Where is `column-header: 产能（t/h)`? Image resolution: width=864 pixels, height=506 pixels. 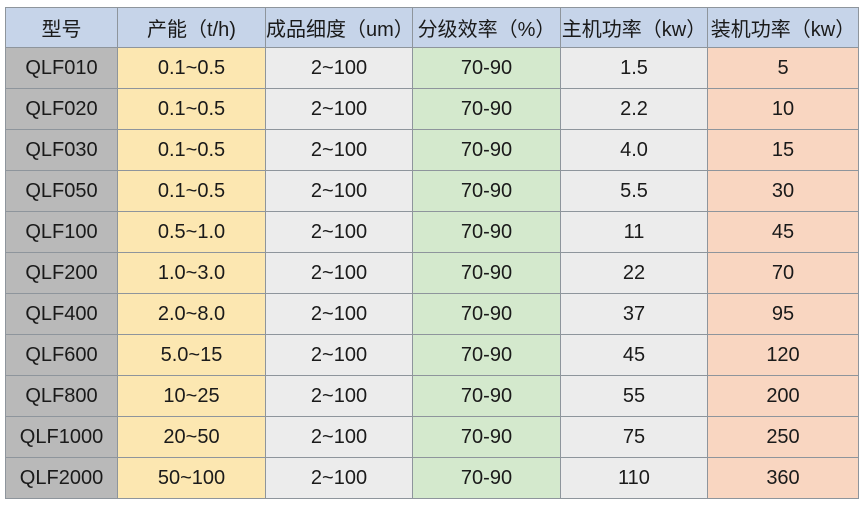
column-header: 产能（t/h) is located at coordinates (191, 27).